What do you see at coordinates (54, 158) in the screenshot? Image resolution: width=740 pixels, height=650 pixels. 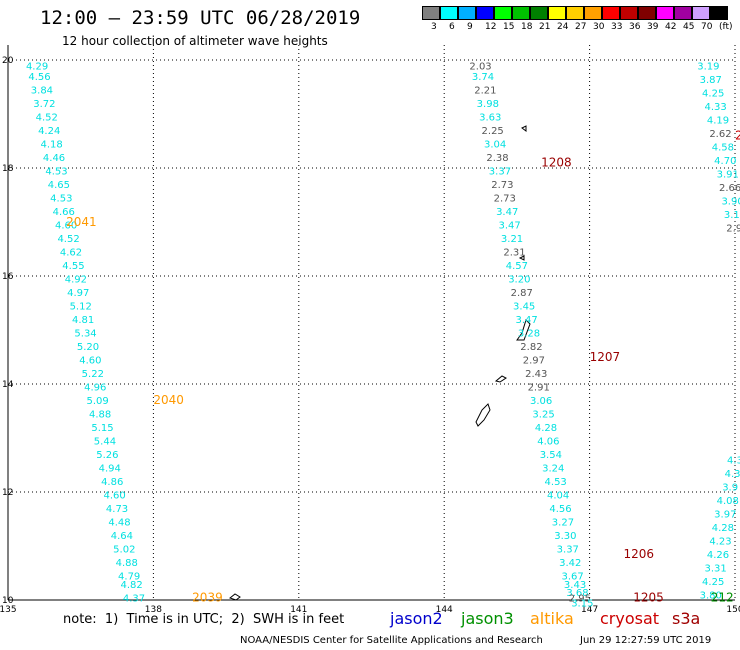 I see `swh-value: 4.46` at bounding box center [54, 158].